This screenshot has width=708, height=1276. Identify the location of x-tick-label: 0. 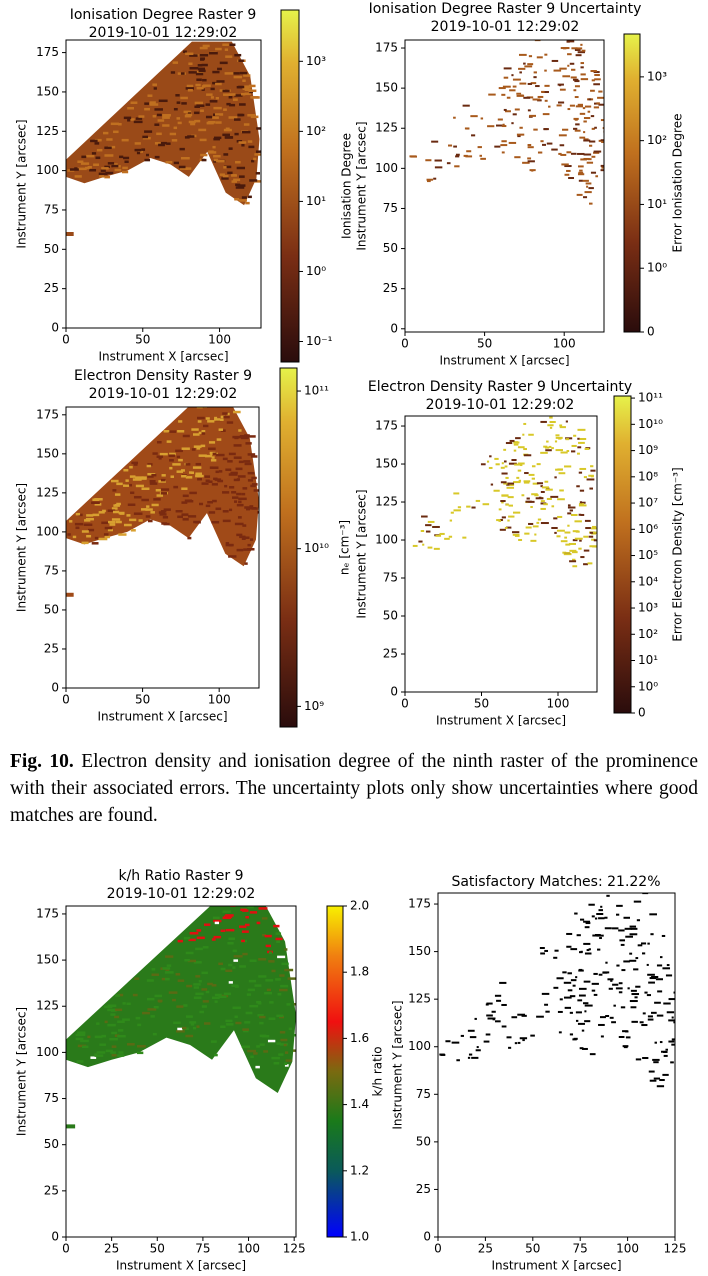
(66, 700).